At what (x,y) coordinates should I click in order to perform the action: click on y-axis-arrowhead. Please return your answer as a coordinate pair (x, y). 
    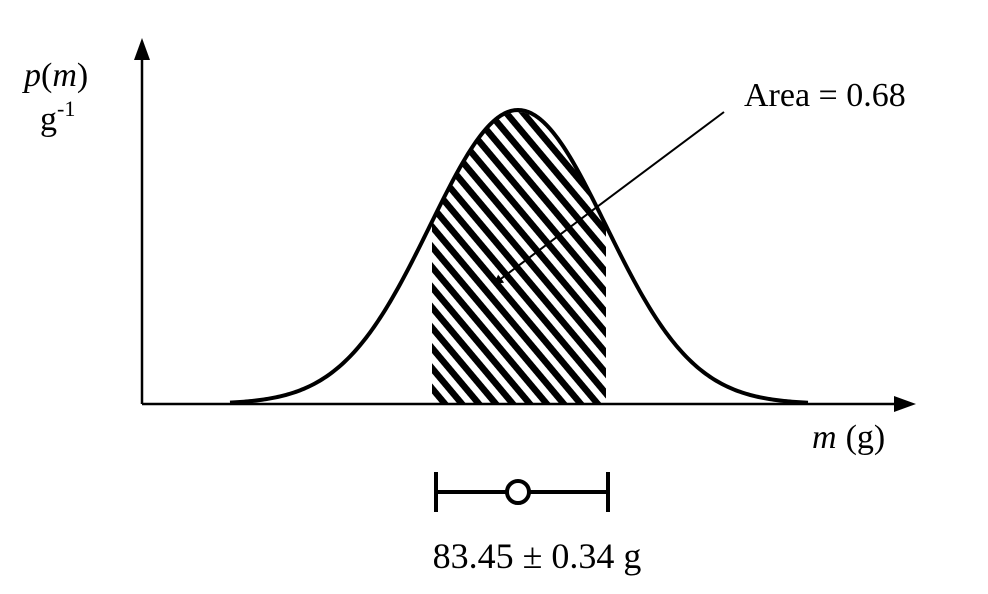
    Looking at the image, I should click on (142, 49).